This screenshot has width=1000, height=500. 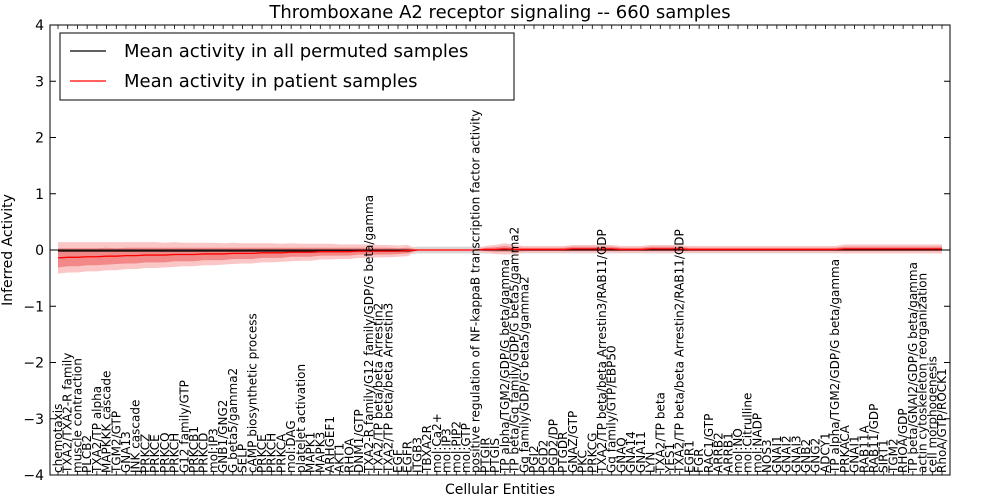 I want to click on y-tick-label: 1, so click(x=39, y=195).